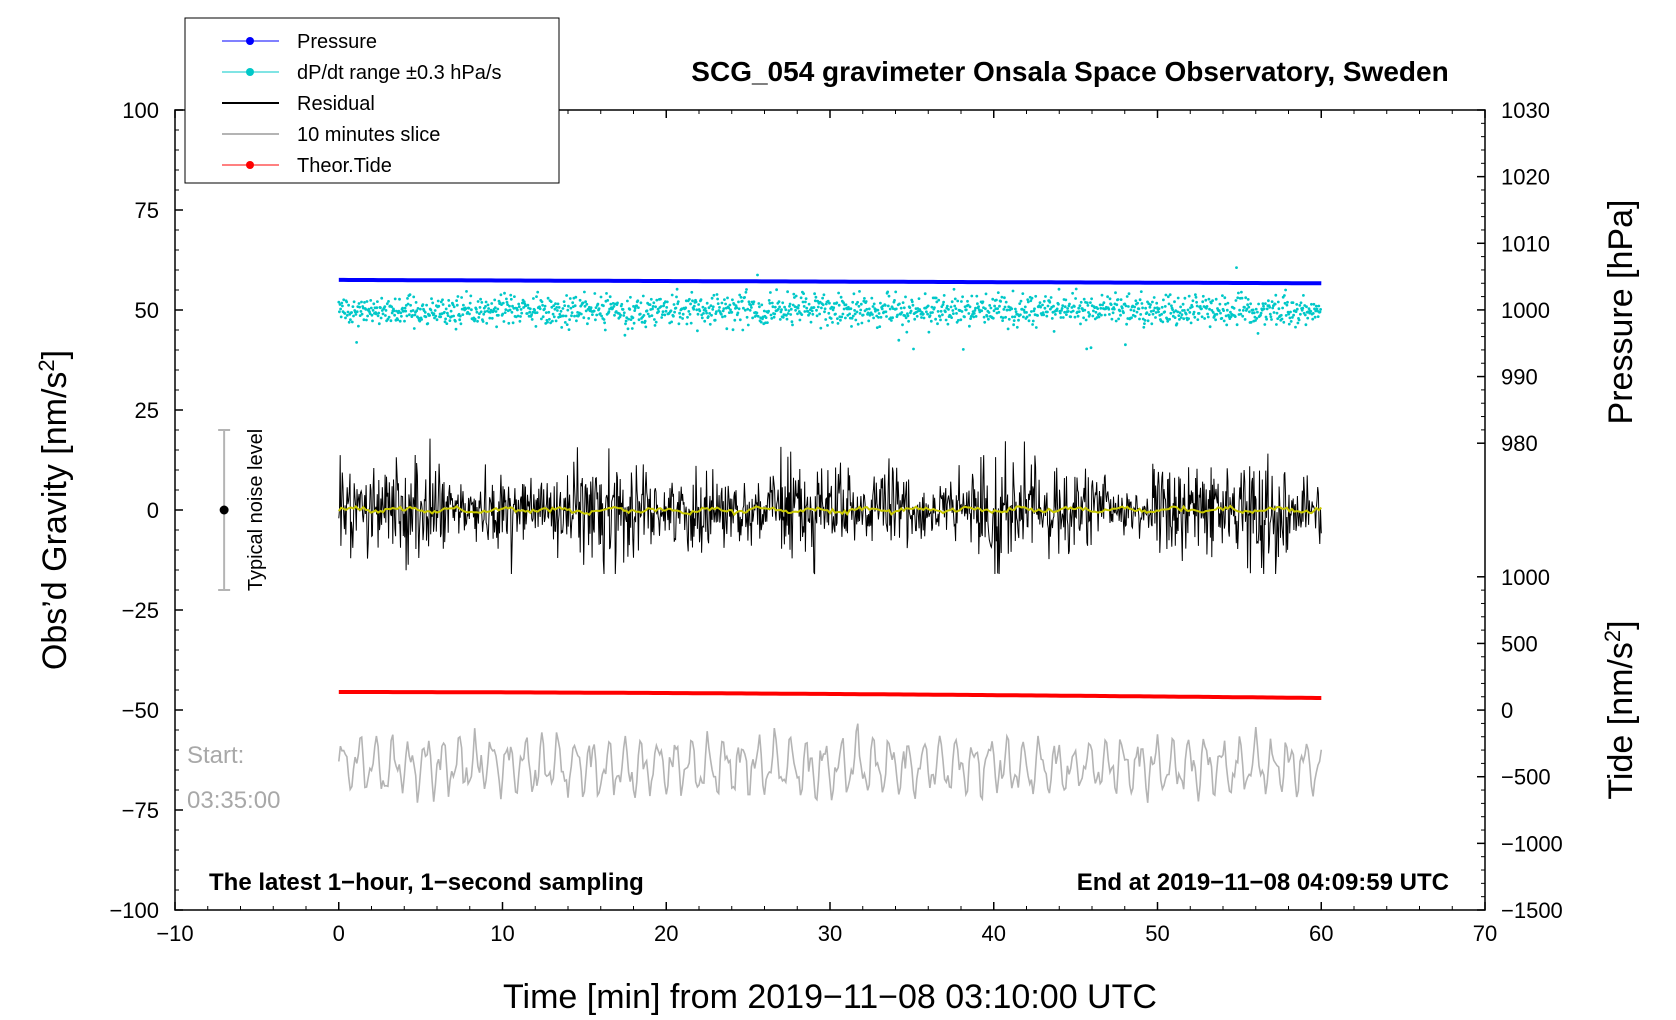 Image resolution: width=1676 pixels, height=1020 pixels. Describe the element at coordinates (830, 695) in the screenshot. I see `series-theor-tide` at that location.